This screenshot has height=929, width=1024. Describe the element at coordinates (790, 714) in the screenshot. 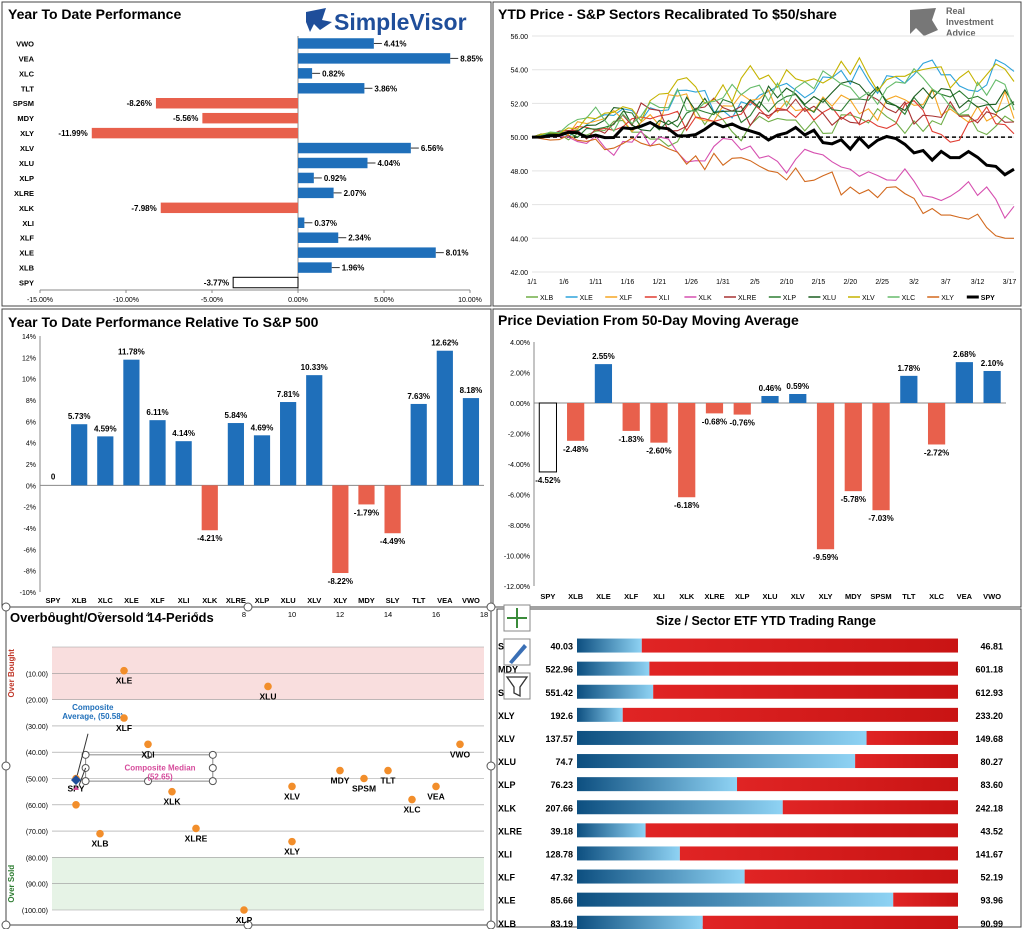

I see `range-bar-high-xly` at that location.